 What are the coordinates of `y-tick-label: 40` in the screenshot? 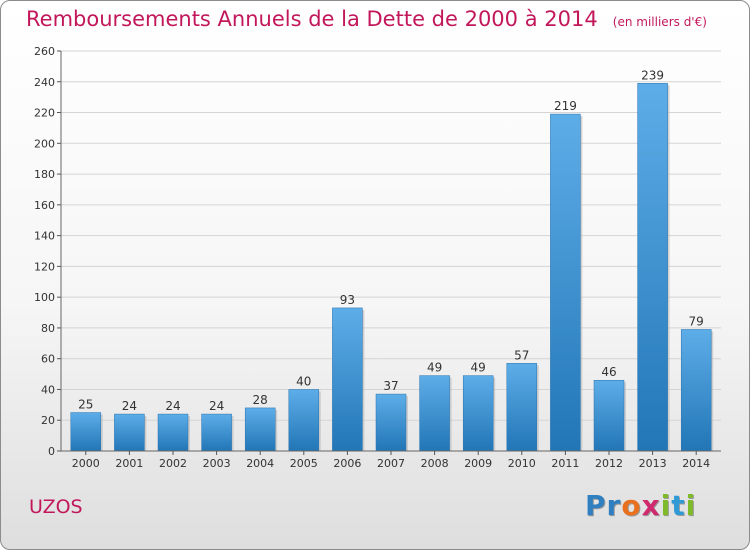 It's located at (48, 389).